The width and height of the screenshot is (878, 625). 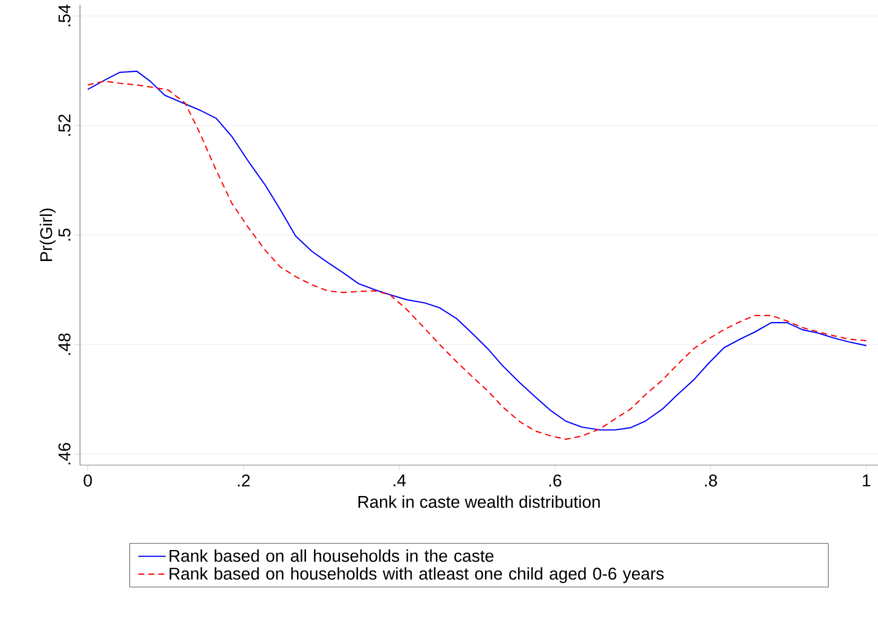 What do you see at coordinates (479, 501) in the screenshot?
I see `x-axis-title: Rank in caste wealth distribution` at bounding box center [479, 501].